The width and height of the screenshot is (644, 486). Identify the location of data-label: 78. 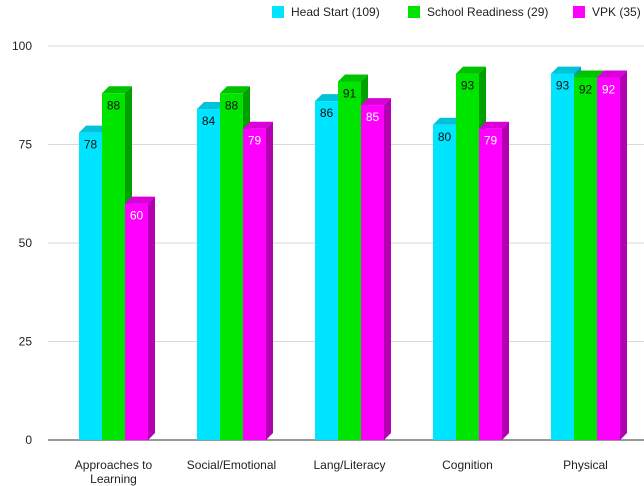
(91, 145).